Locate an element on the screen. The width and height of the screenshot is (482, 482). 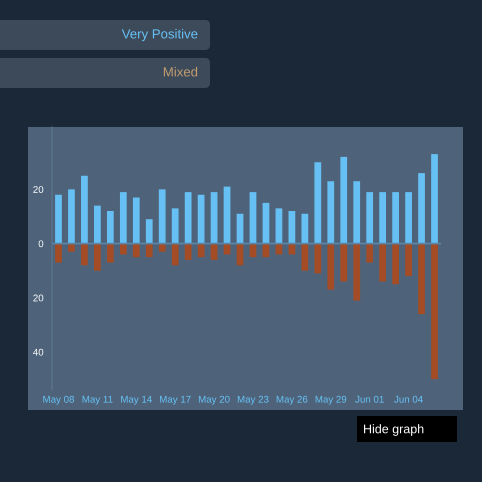
x-tick-label: May 29 is located at coordinates (331, 400).